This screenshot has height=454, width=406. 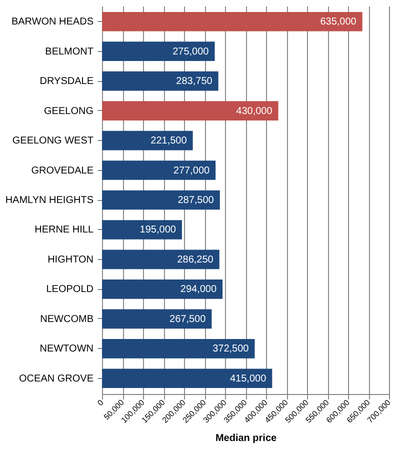 What do you see at coordinates (67, 349) in the screenshot?
I see `y-tick-label: NEWTOWN` at bounding box center [67, 349].